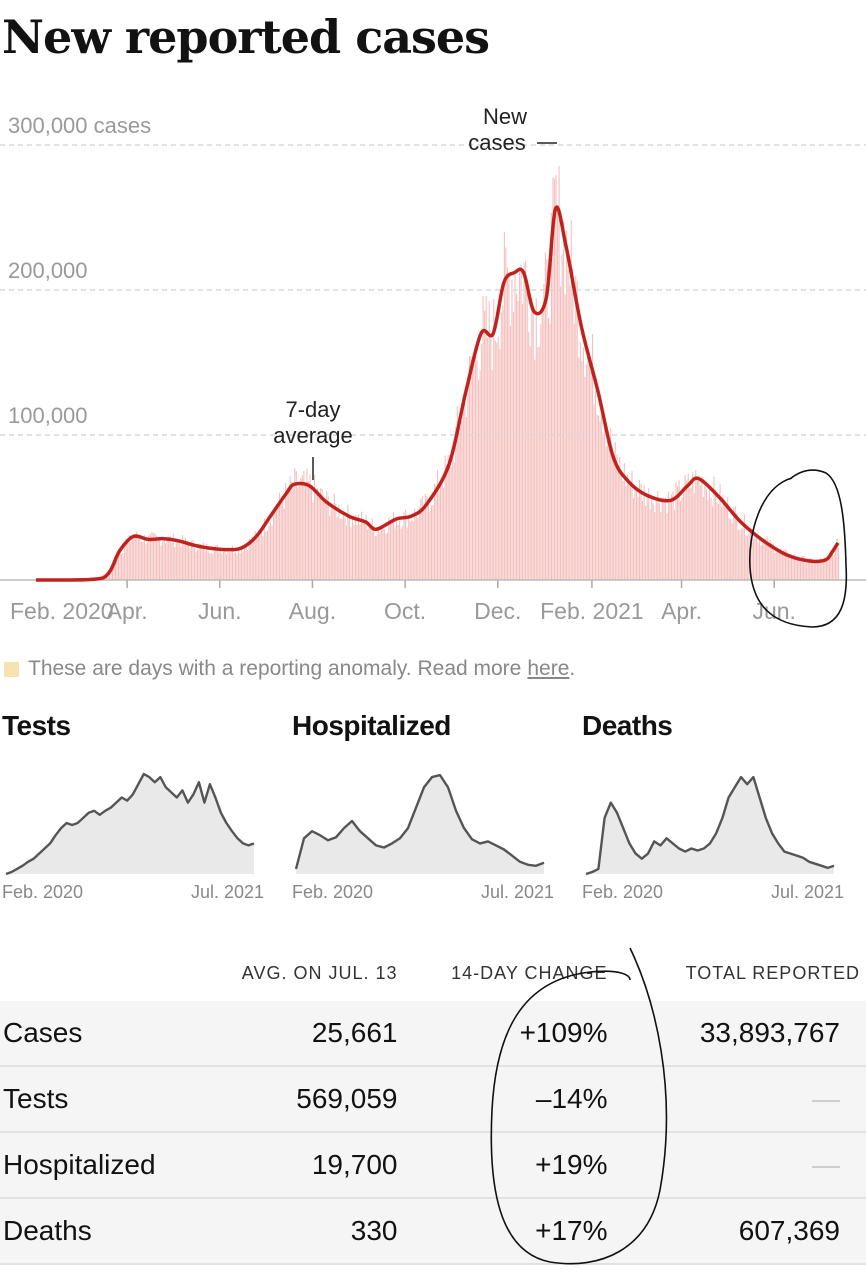 The width and height of the screenshot is (866, 1280). What do you see at coordinates (11, 669) in the screenshot?
I see `anomaly-swatch` at bounding box center [11, 669].